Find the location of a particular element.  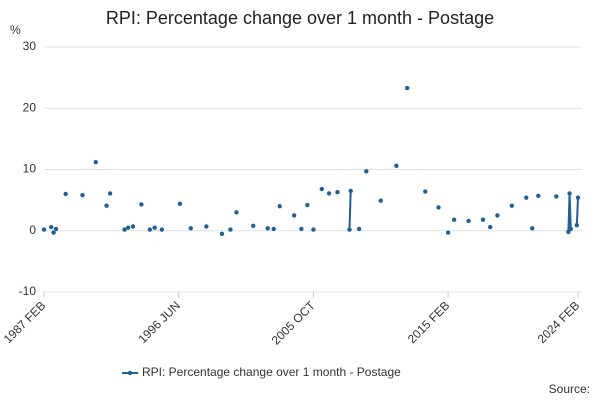

x-tick-label: 2015 FEB is located at coordinates (429, 322).